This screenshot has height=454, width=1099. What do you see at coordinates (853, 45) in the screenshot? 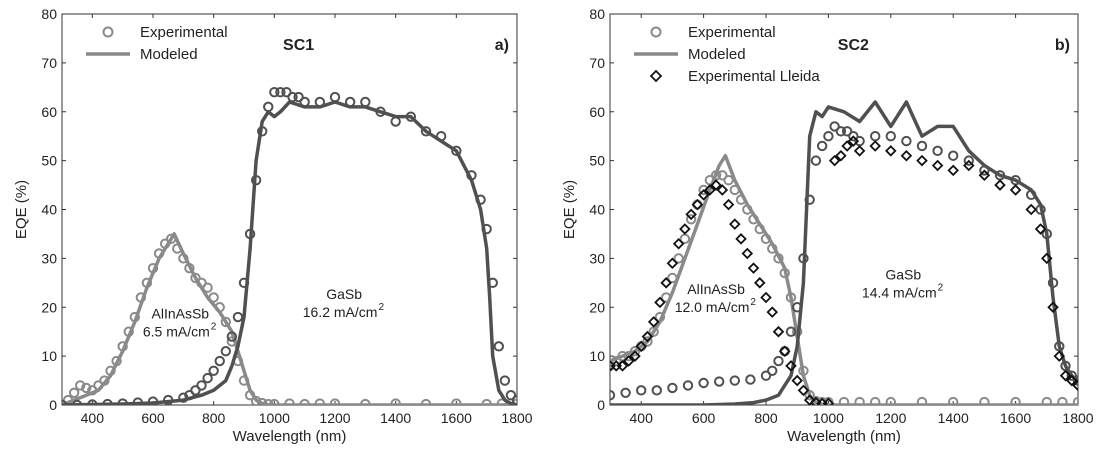
I see `chart-title: SC2` at bounding box center [853, 45].